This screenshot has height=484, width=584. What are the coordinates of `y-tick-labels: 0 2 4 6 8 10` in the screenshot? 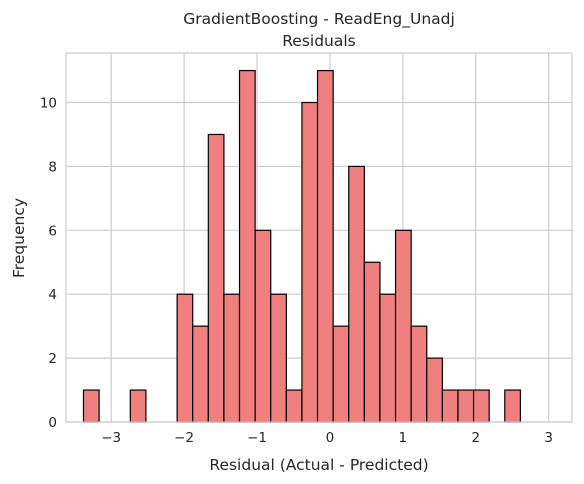 It's located at (48, 263).